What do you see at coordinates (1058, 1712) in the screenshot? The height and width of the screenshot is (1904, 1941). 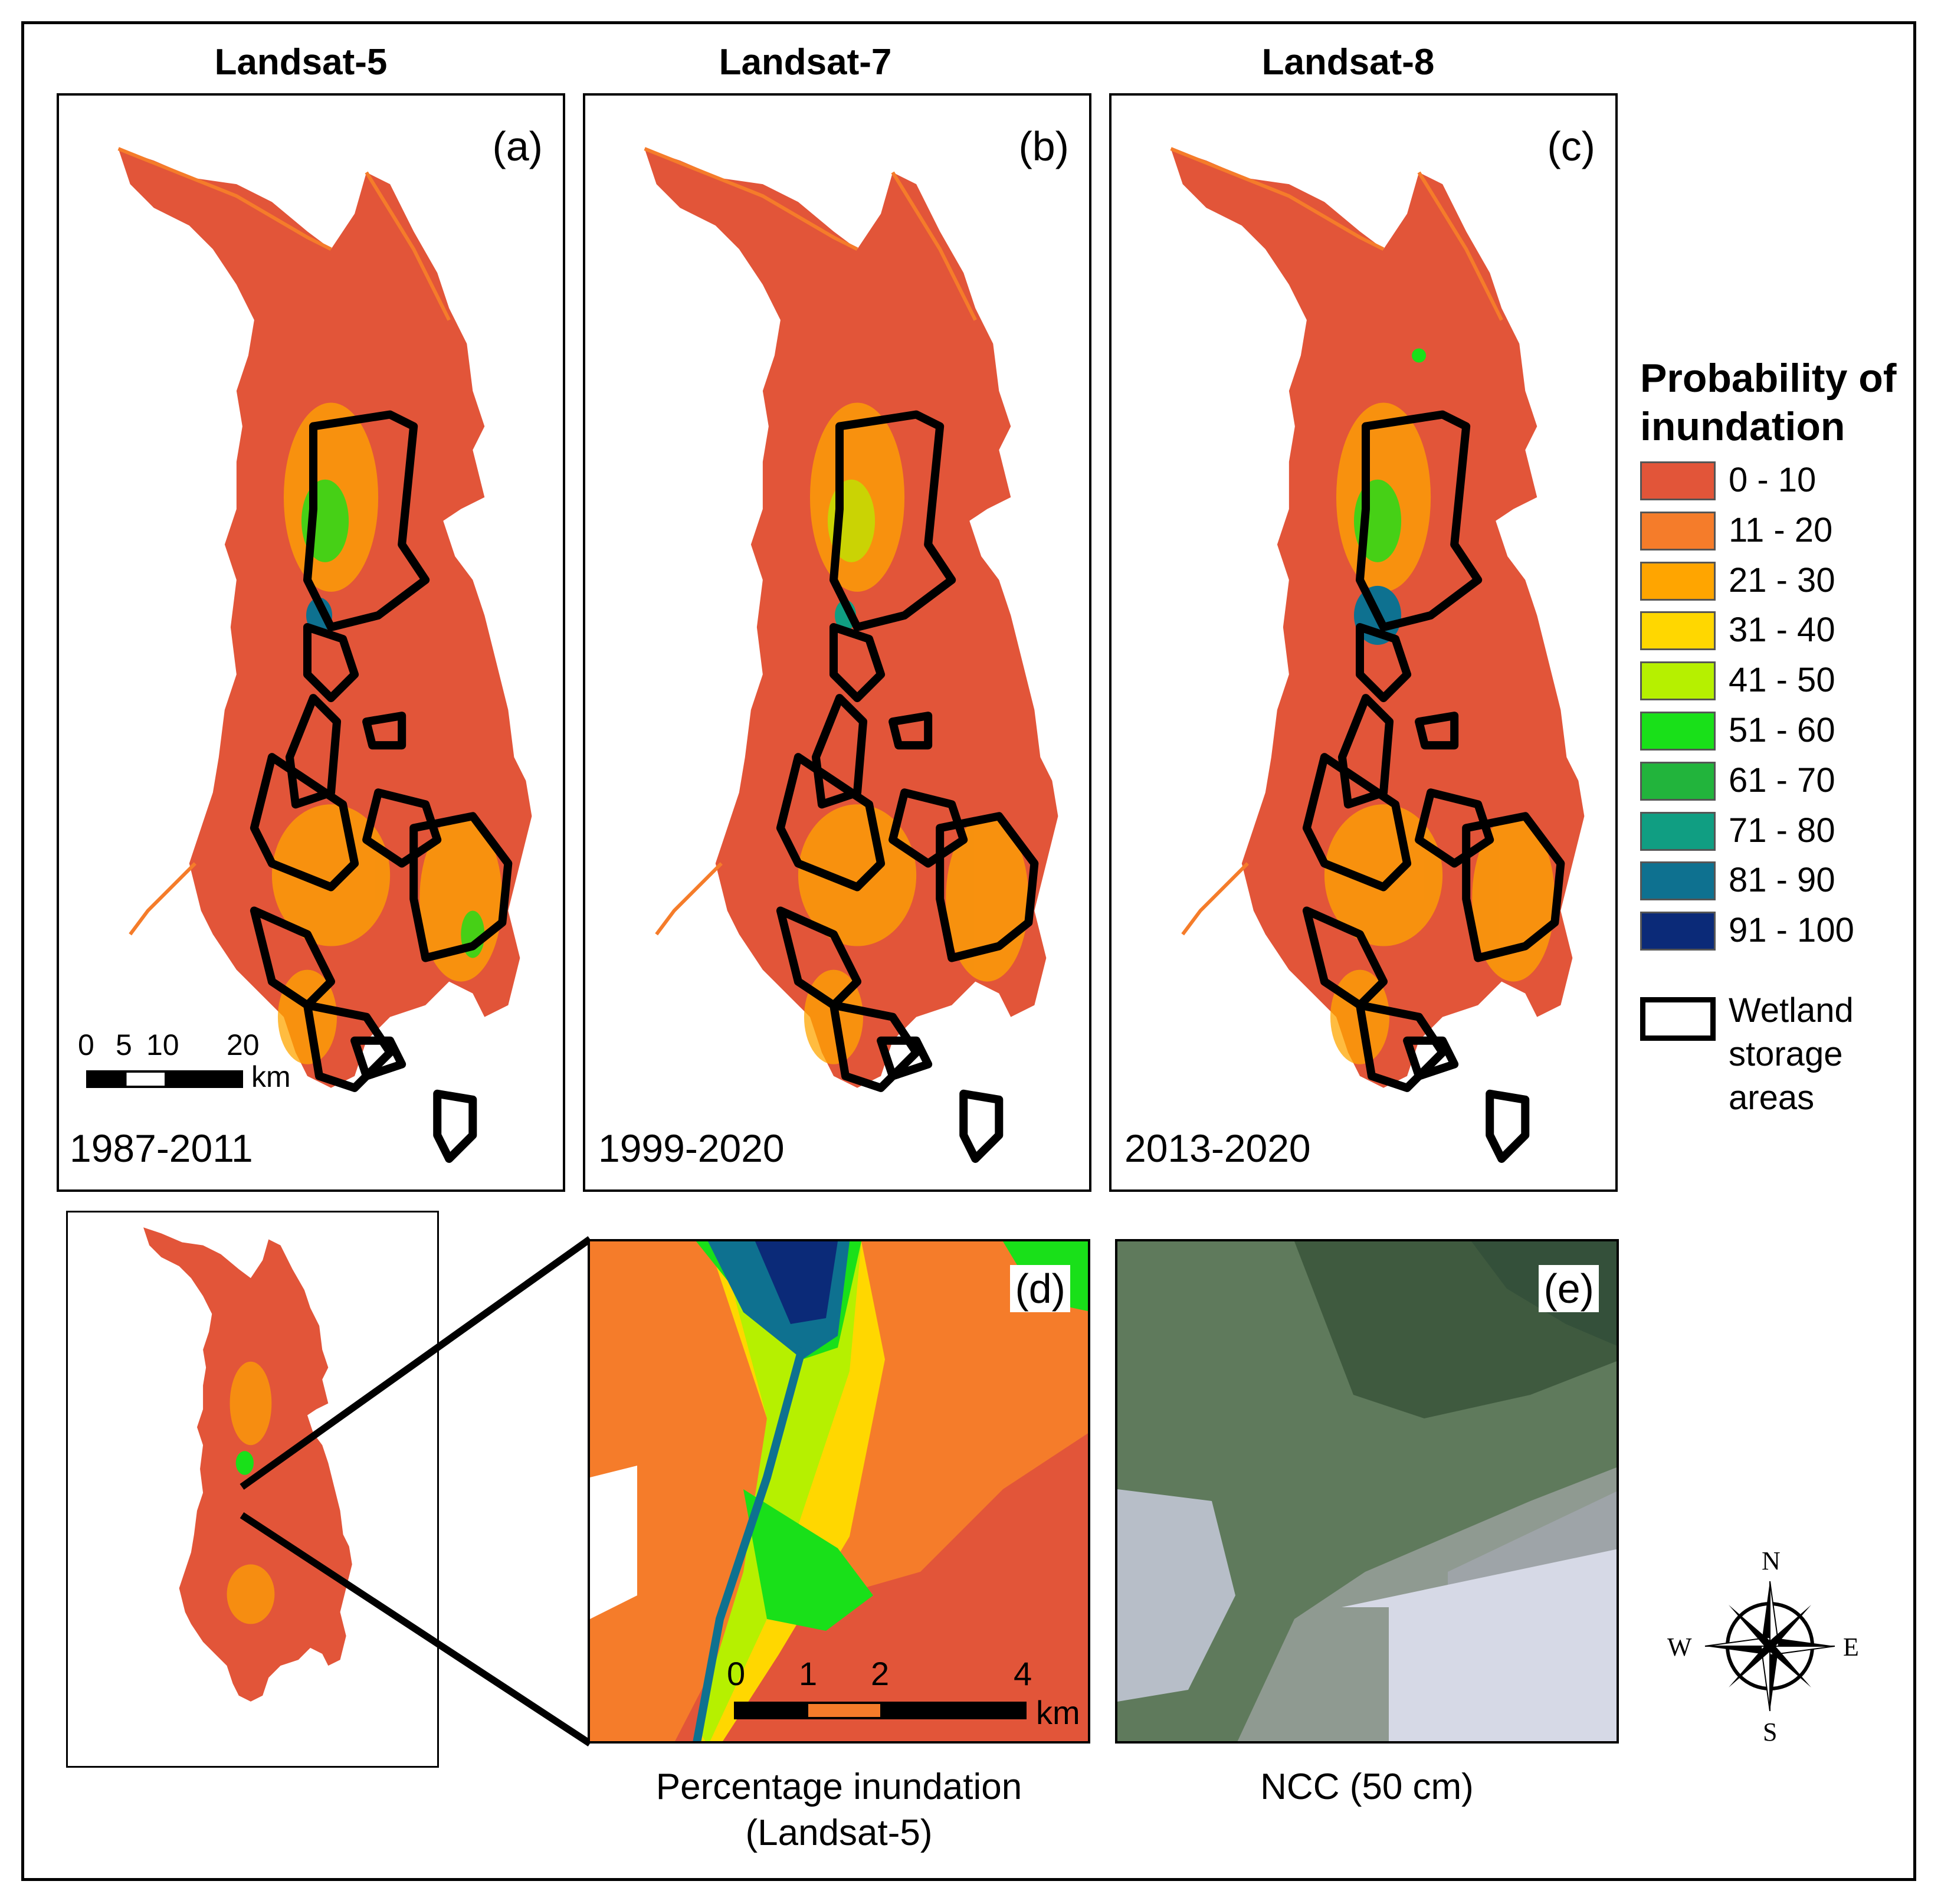 I see `detail-scale-unit: km` at bounding box center [1058, 1712].